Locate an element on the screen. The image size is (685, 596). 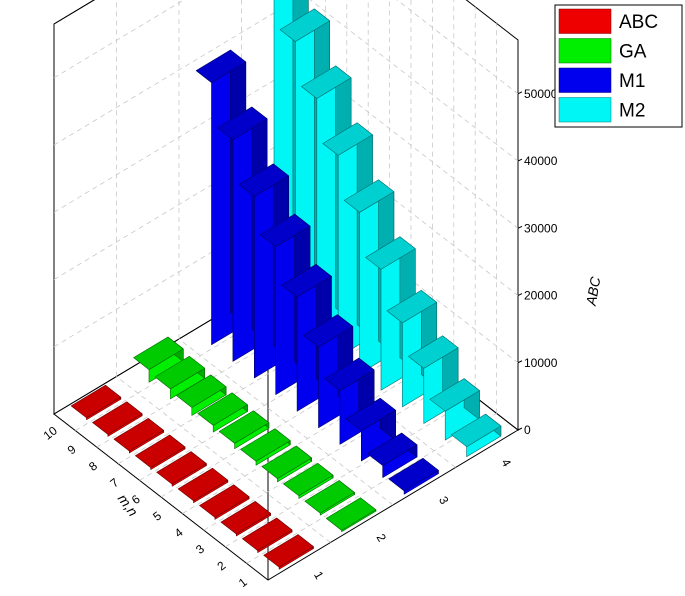
z-tick-label: 40000 is located at coordinates (541, 161).